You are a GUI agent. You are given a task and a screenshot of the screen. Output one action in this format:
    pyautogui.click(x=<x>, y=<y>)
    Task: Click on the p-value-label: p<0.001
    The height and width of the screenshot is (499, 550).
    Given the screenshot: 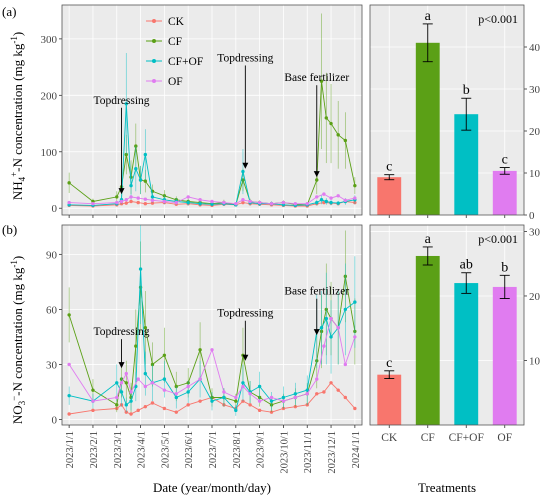 What is the action you would take?
    pyautogui.click(x=498, y=239)
    